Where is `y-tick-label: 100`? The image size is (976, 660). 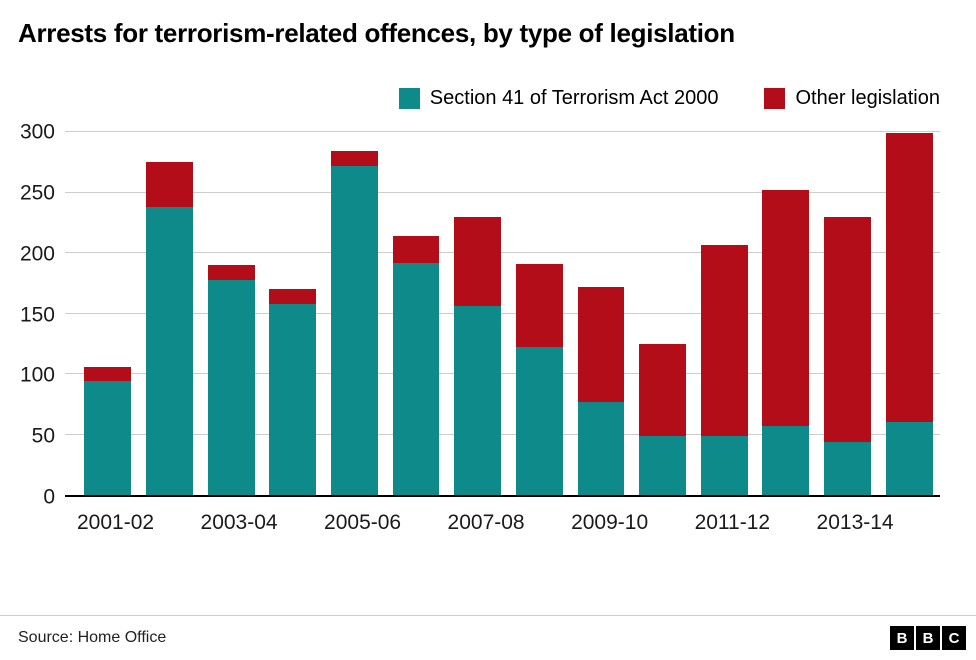
y-tick-label: 100 is located at coordinates (37, 375).